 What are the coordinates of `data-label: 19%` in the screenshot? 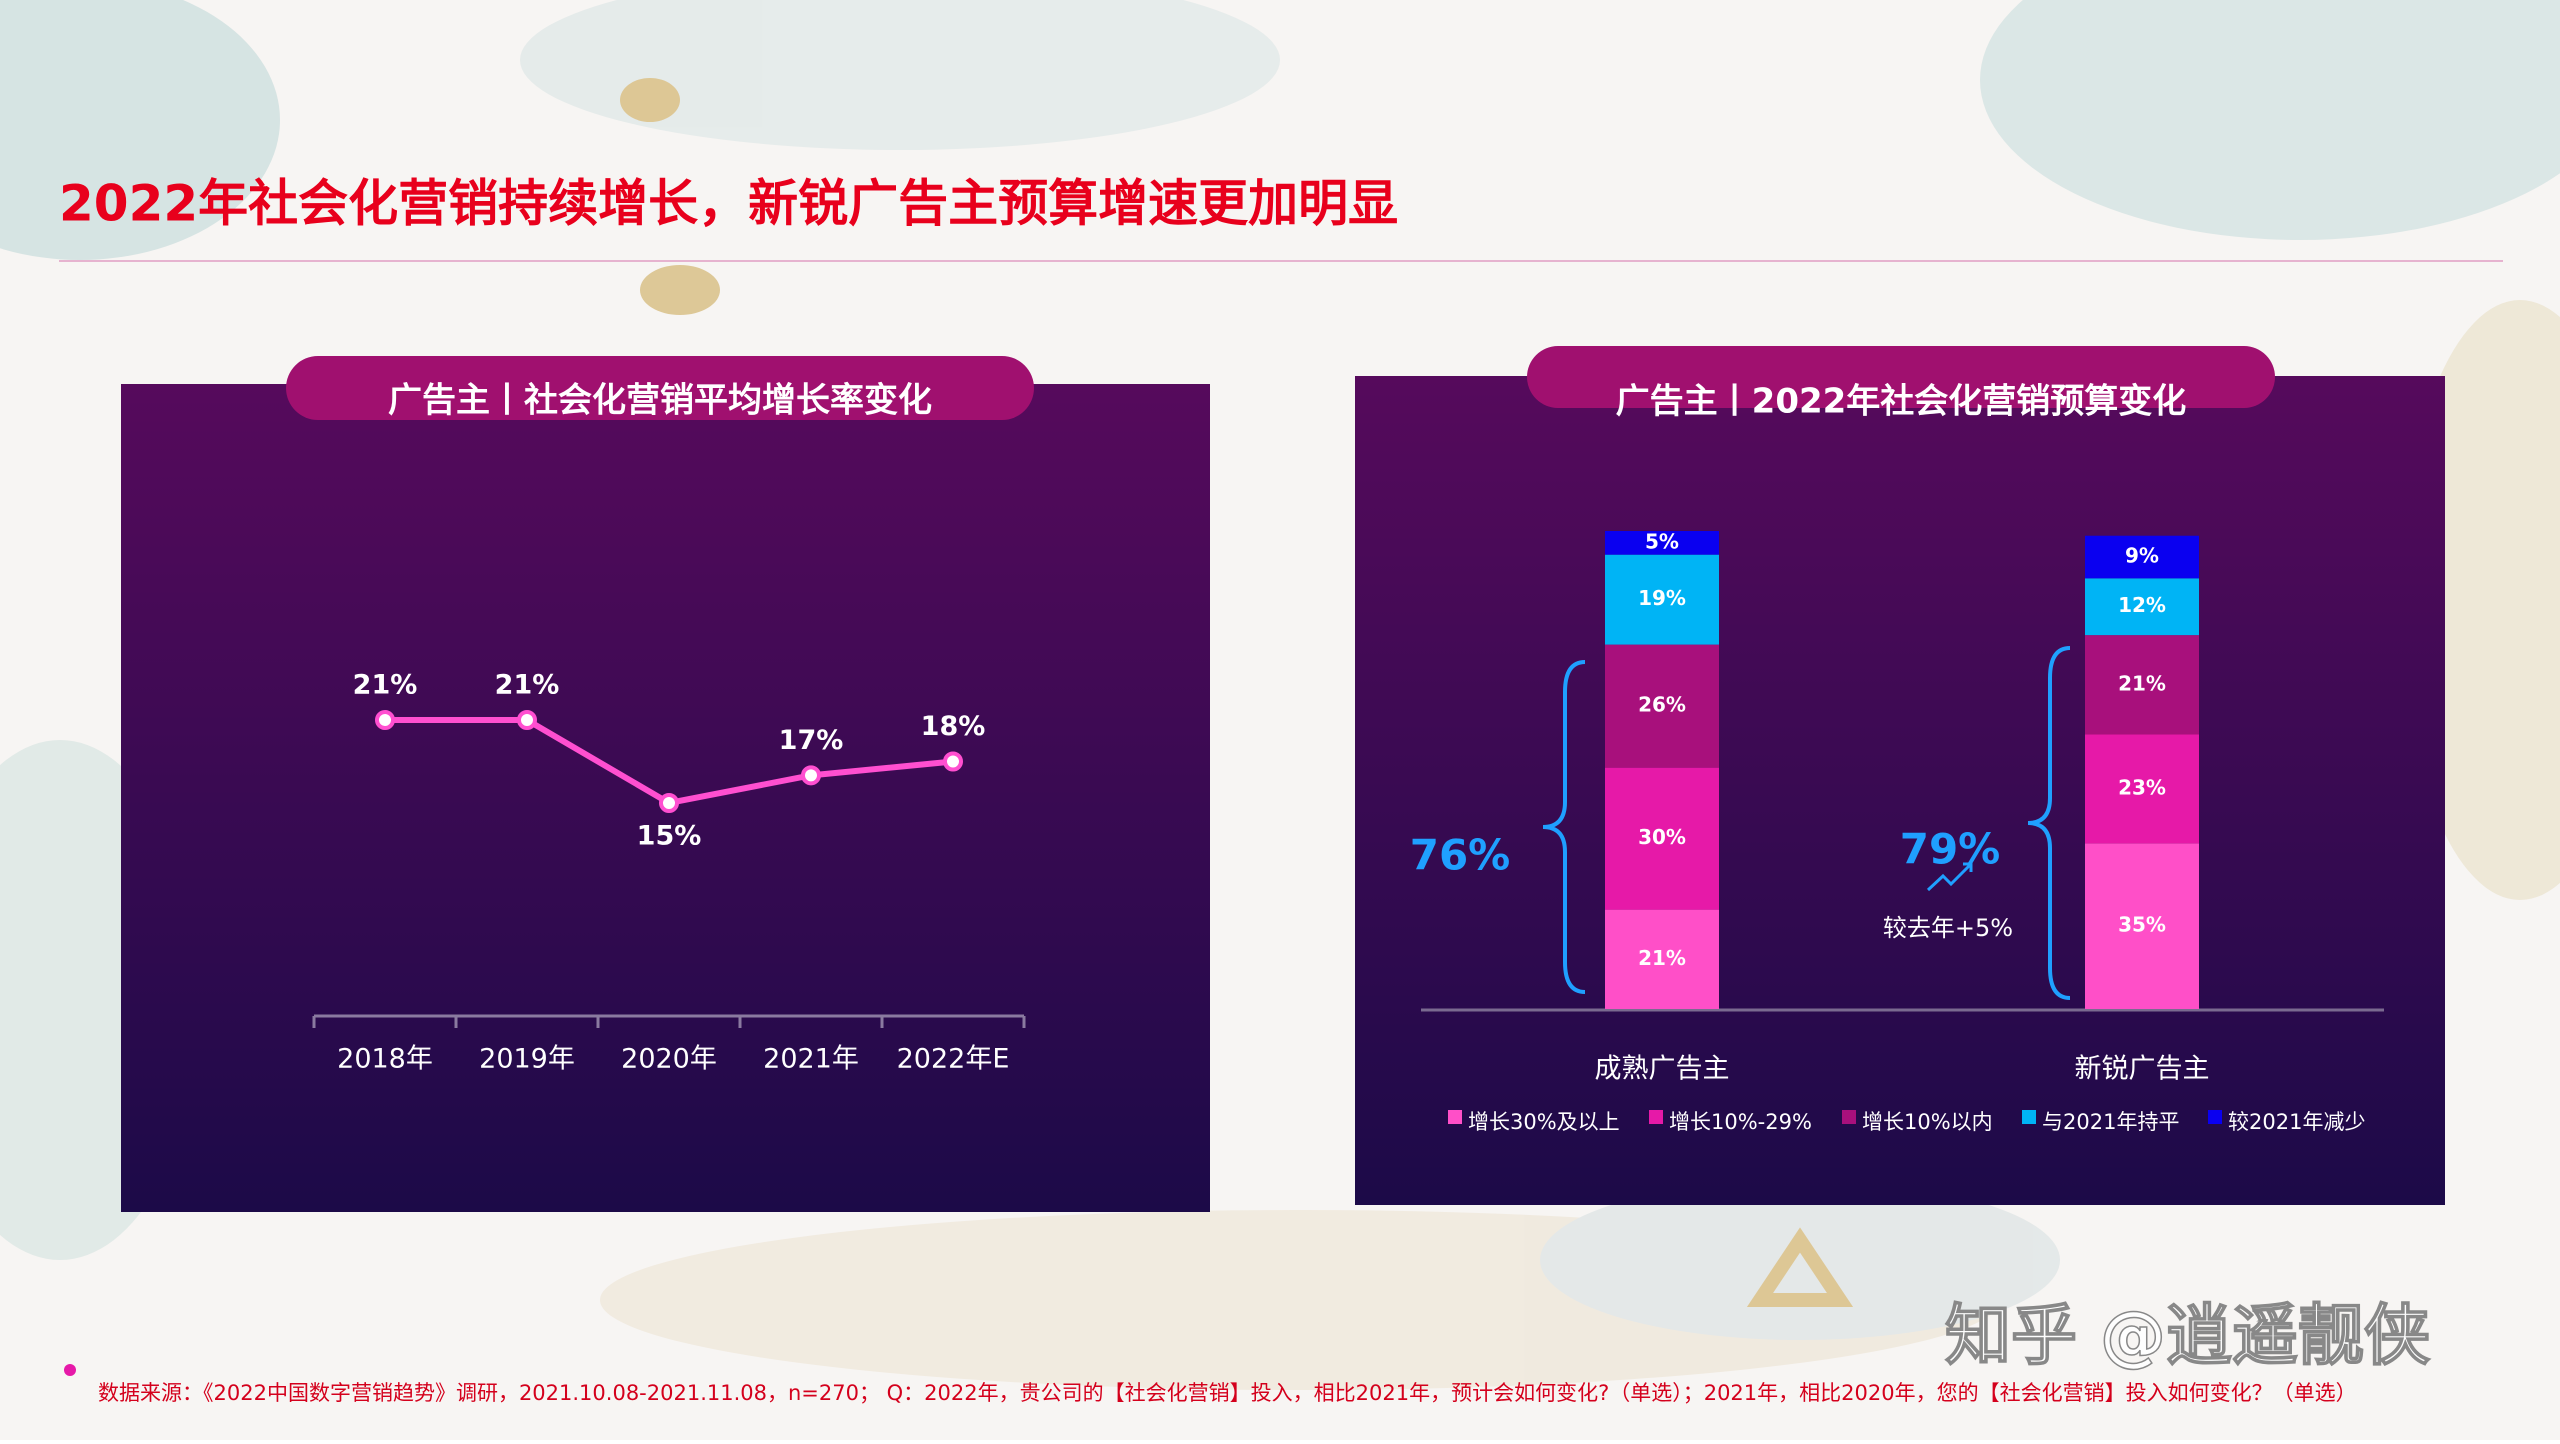 It's located at (1662, 598).